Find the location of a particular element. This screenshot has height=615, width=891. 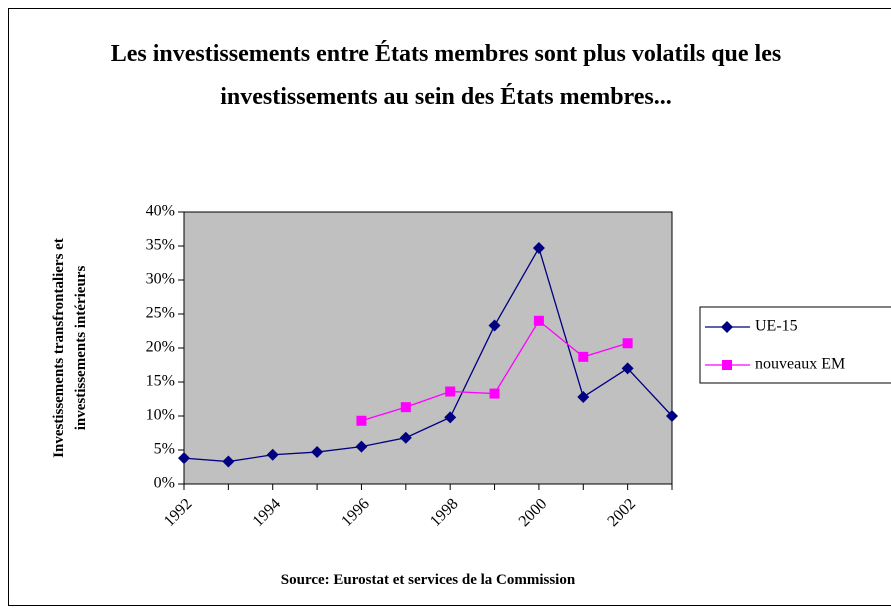

legend-label: UE-15 is located at coordinates (776, 326).